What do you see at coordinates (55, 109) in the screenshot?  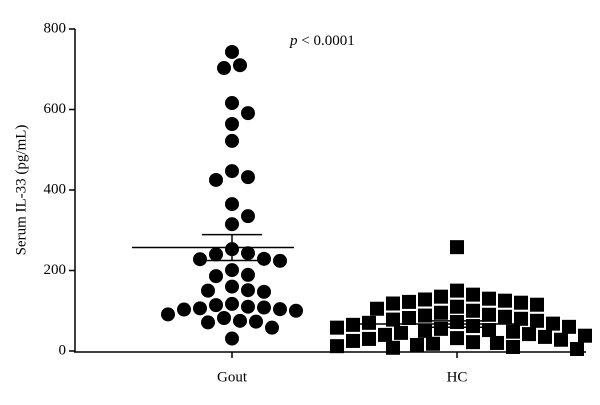 I see `y-tick-label: 600` at bounding box center [55, 109].